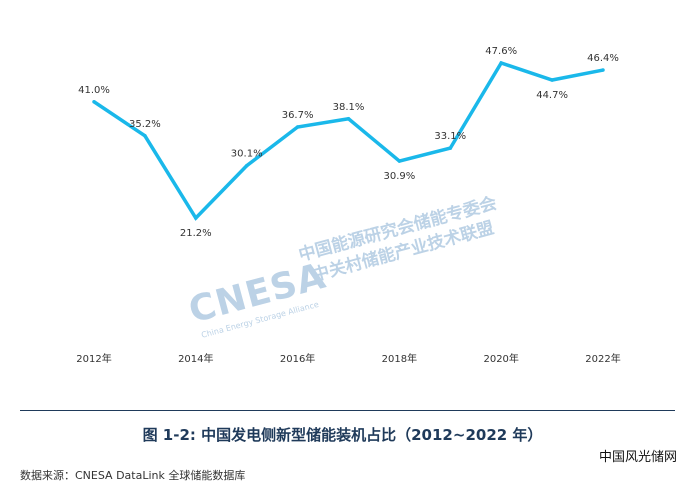 The width and height of the screenshot is (685, 486). Describe the element at coordinates (93, 358) in the screenshot. I see `x-tick-label-2012: 2012年` at that location.